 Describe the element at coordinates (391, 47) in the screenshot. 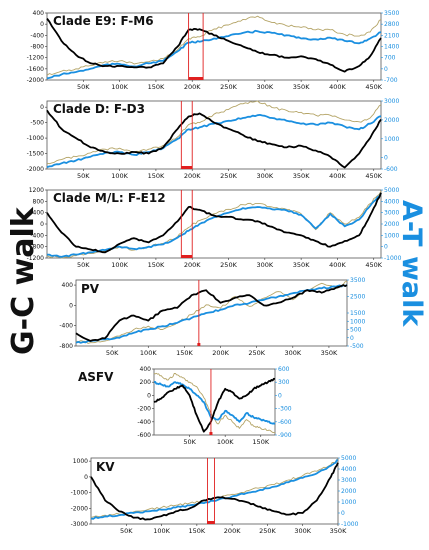

I see `y-right-tick-label: 1400` at that location.